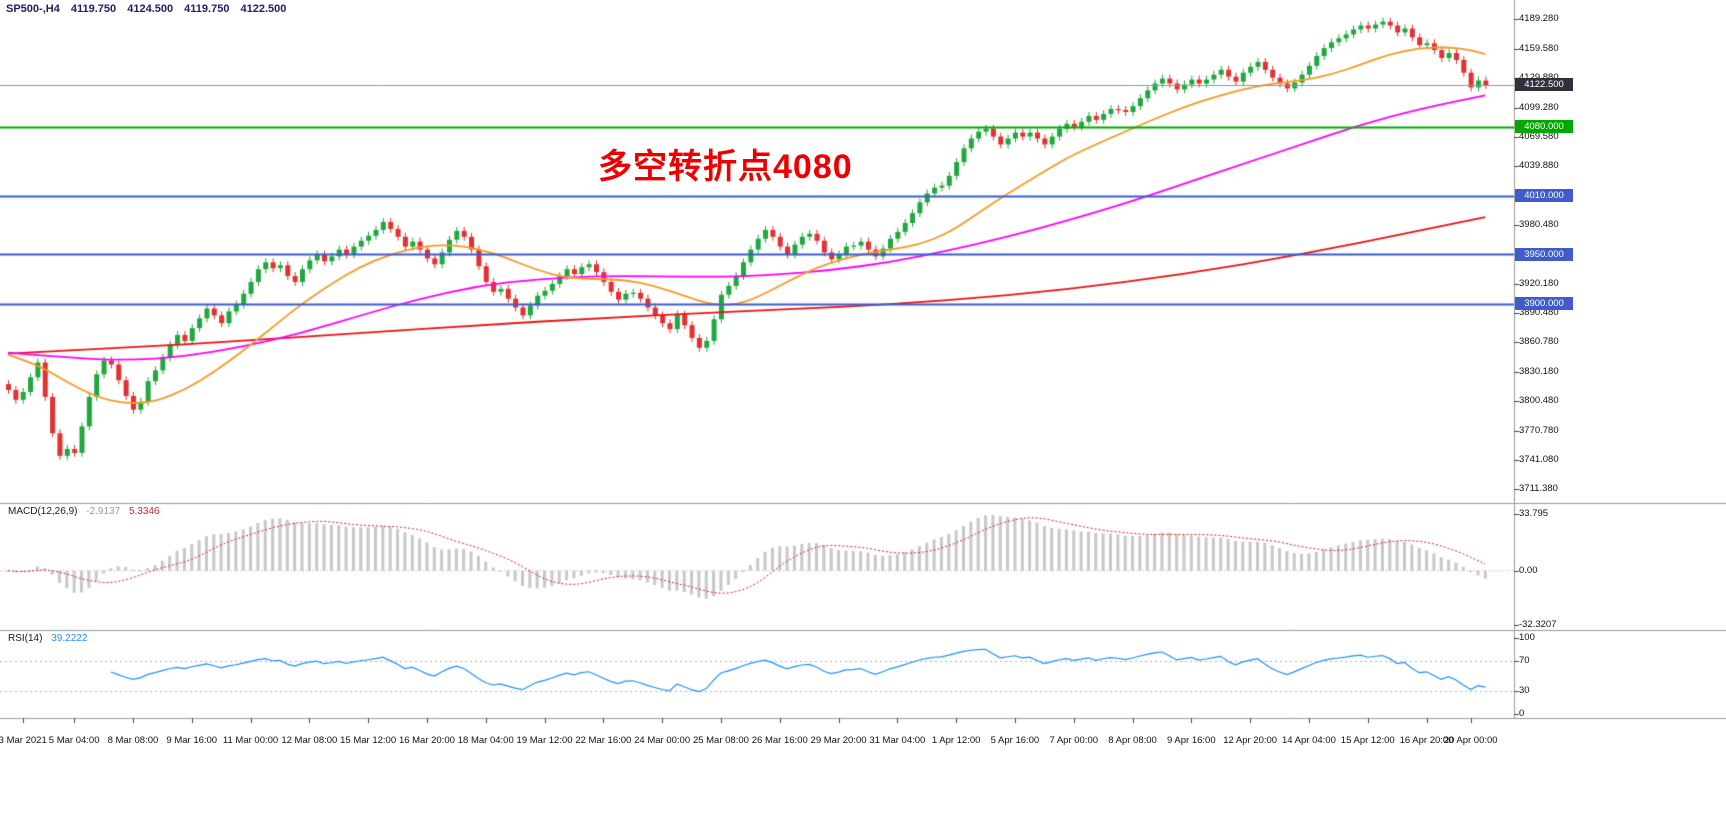  What do you see at coordinates (1539, 401) in the screenshot?
I see `price-tick-label: 3800.480` at bounding box center [1539, 401].